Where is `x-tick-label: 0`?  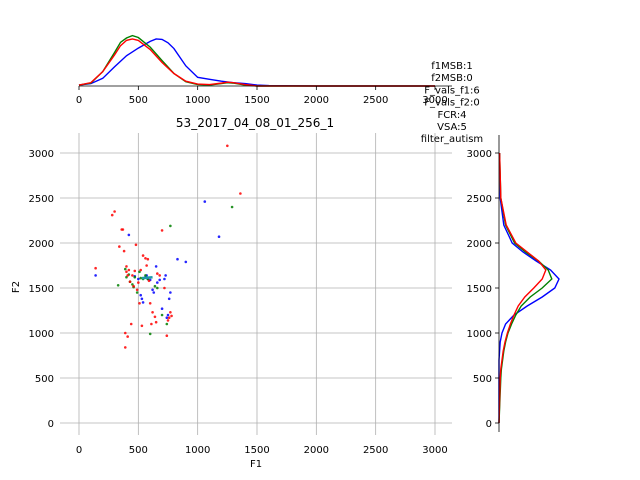 x-tick-label: 0 is located at coordinates (79, 450).